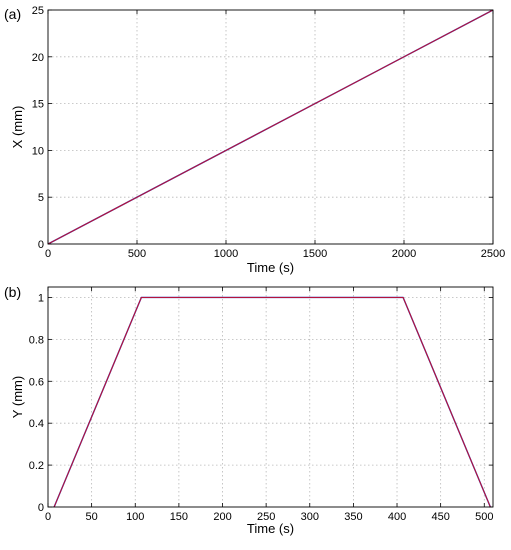 This screenshot has height=550, width=511. I want to click on x-tick-label: 2000, so click(404, 254).